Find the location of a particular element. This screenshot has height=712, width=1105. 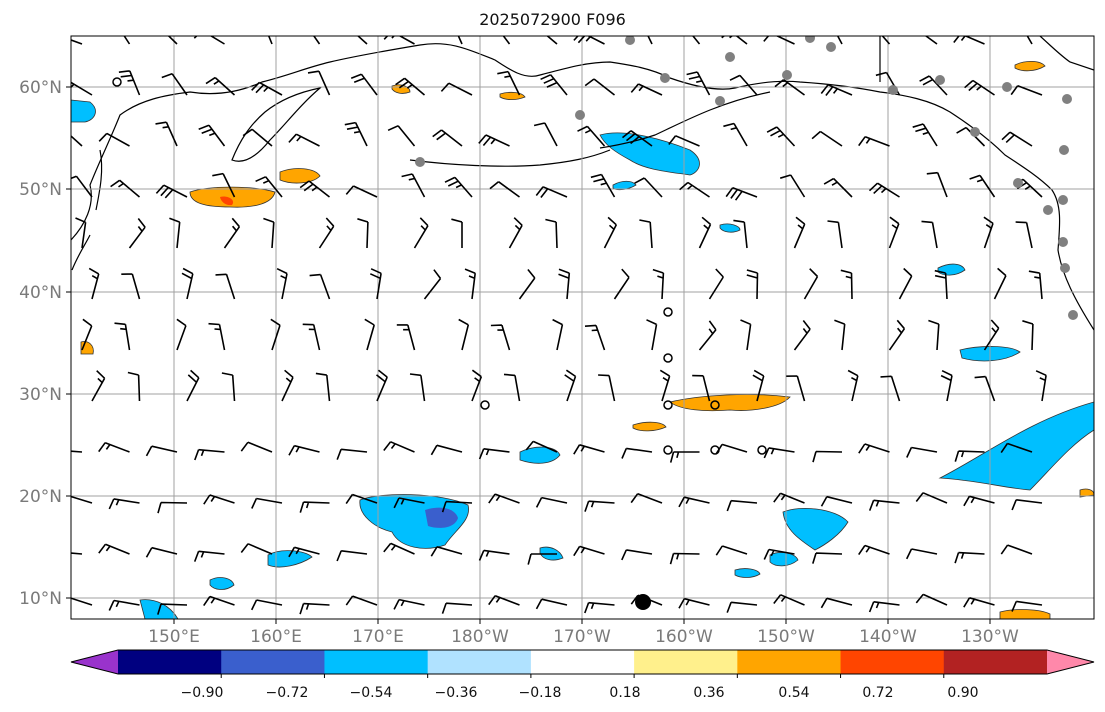

lat-label: 40°N is located at coordinates (40, 293).